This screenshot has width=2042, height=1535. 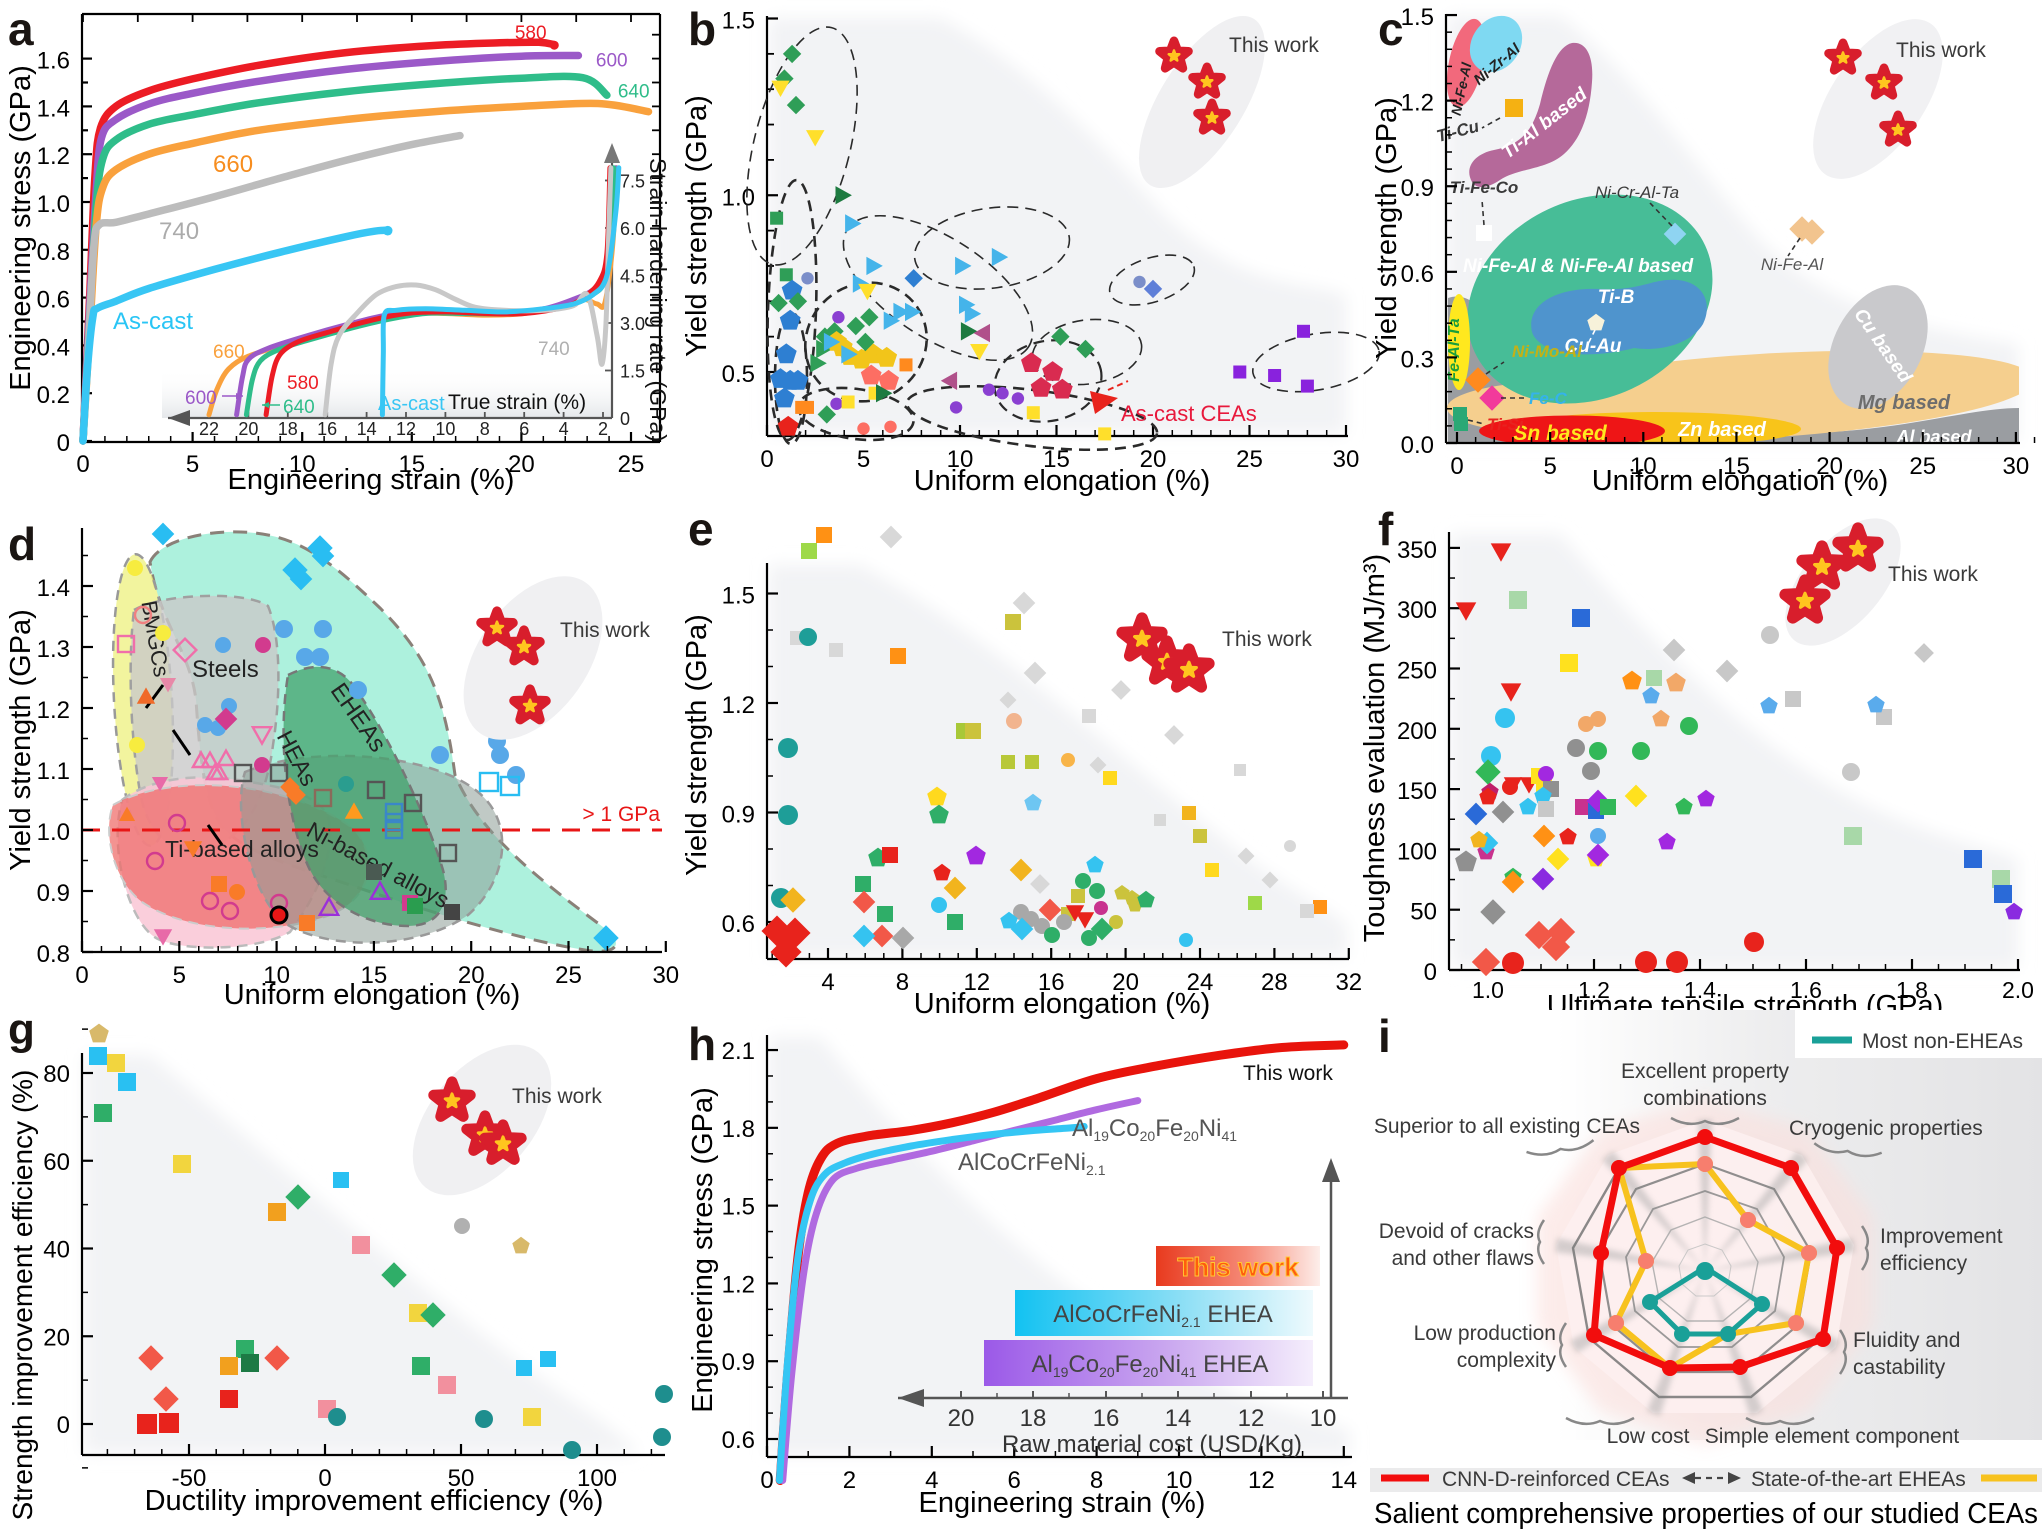 I want to click on svg-text: 40, so click(x=56, y=1250).